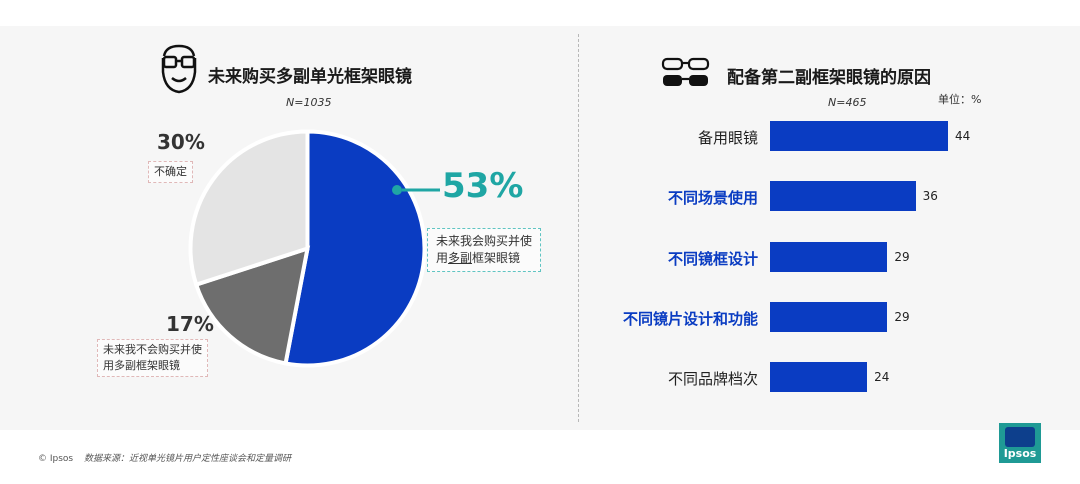 This screenshot has height=484, width=1080. What do you see at coordinates (1020, 453) in the screenshot?
I see `logo-text: Ipsos` at bounding box center [1020, 453].